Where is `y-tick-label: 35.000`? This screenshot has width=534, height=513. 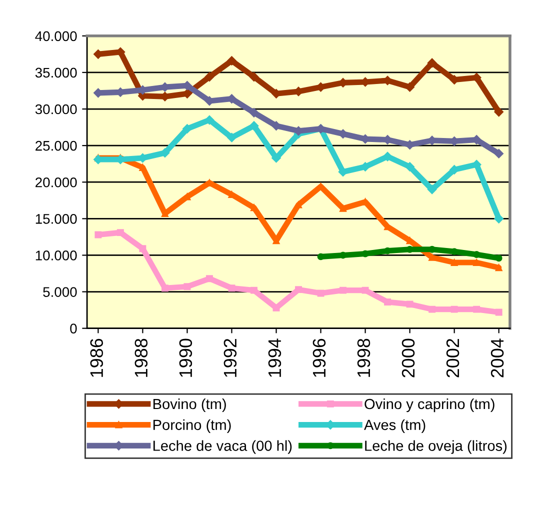
y-tick-label: 35.000 is located at coordinates (56, 73).